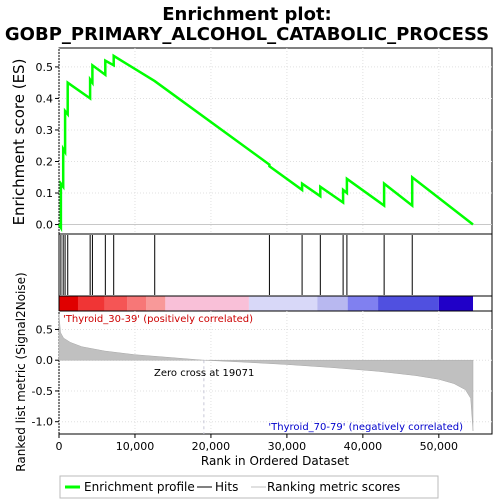  I want to click on positive-correlation-label: 'Thyroid_30-39' (positively correlated), so click(158, 319).